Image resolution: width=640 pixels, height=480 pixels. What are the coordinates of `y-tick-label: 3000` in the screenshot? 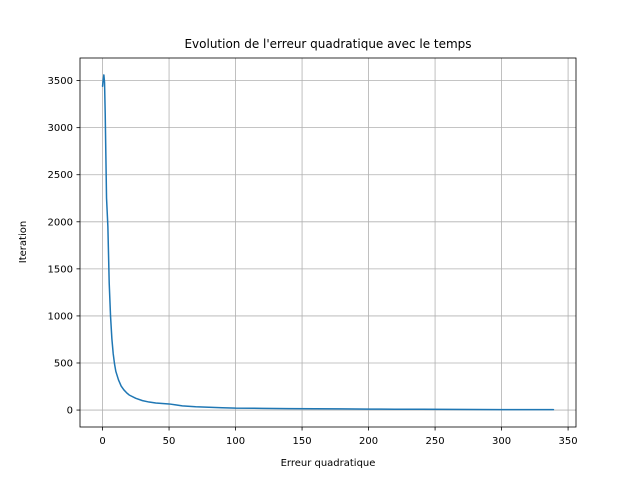 It's located at (60, 128).